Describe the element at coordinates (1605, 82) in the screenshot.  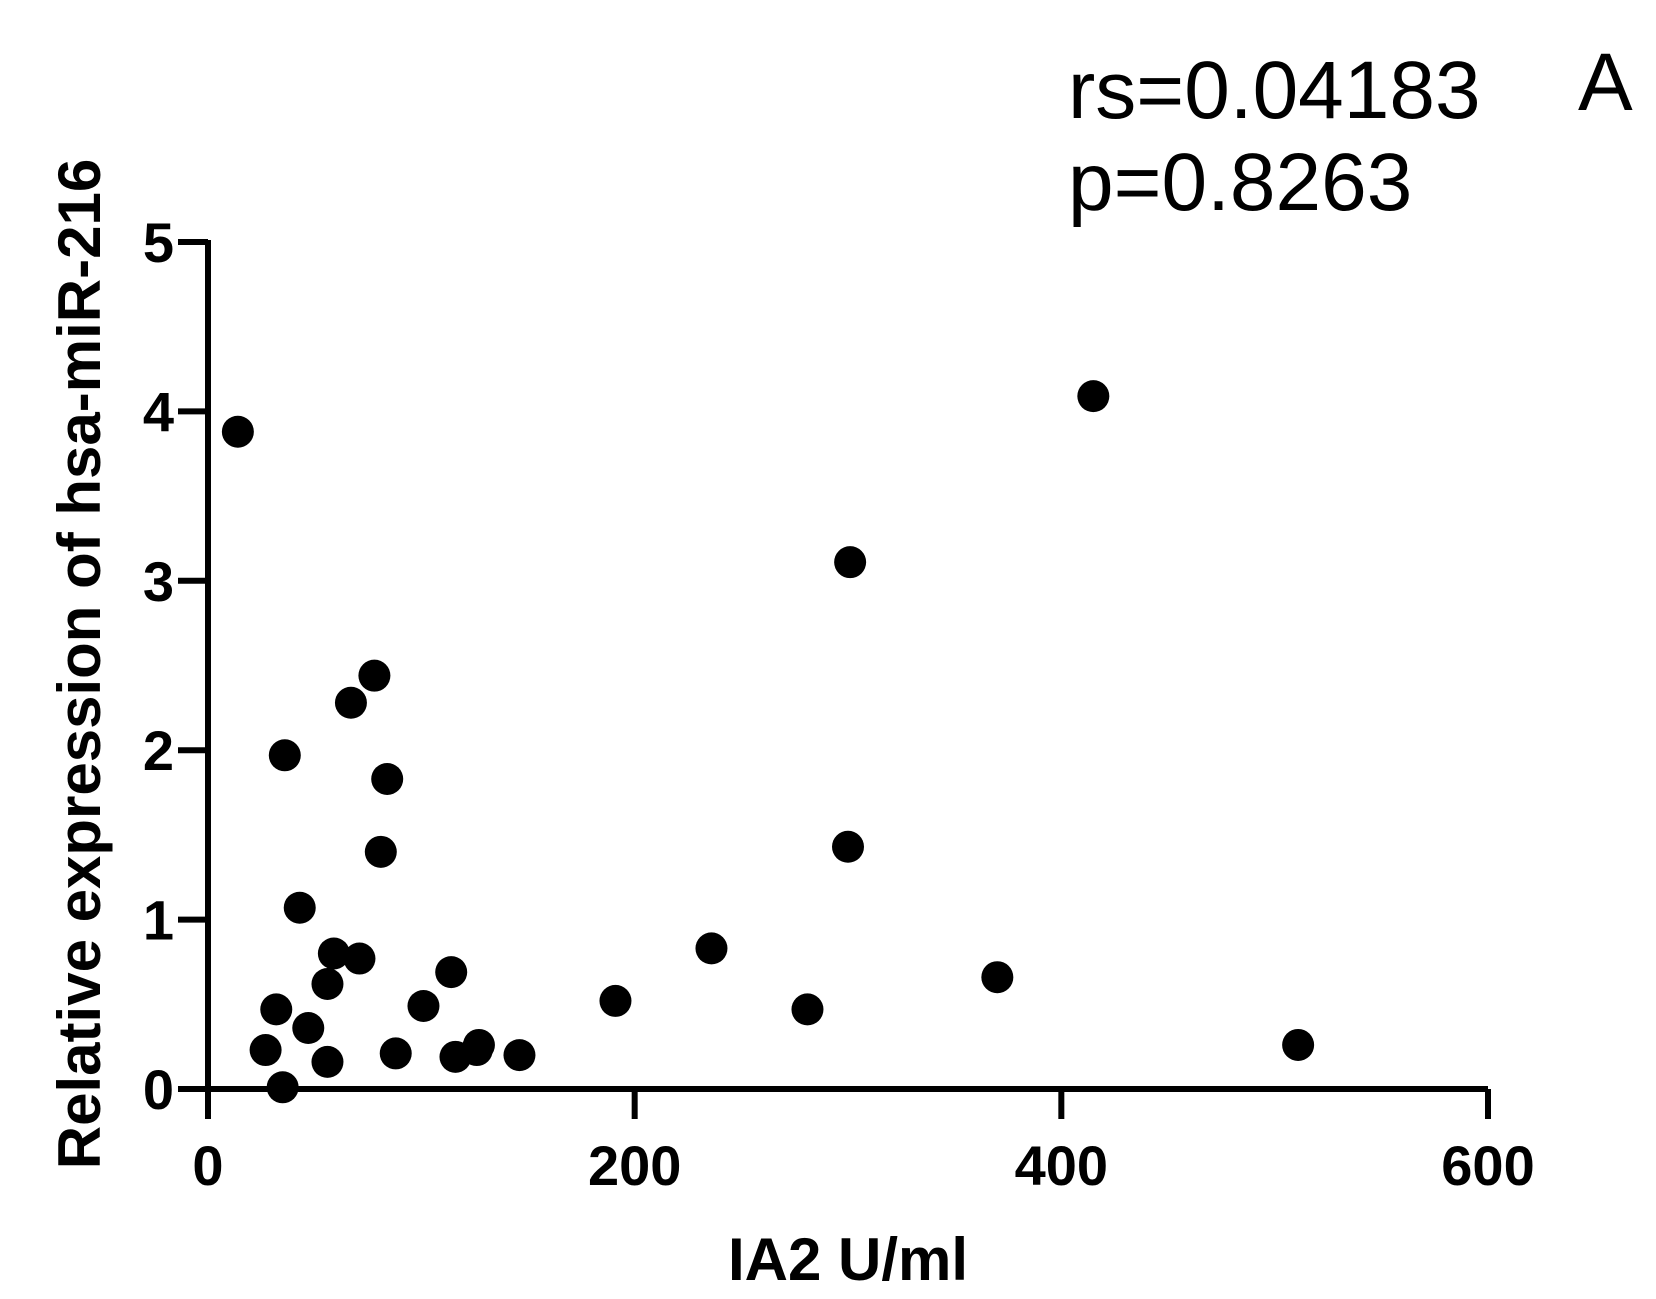
I see `panel-label: A` at that location.